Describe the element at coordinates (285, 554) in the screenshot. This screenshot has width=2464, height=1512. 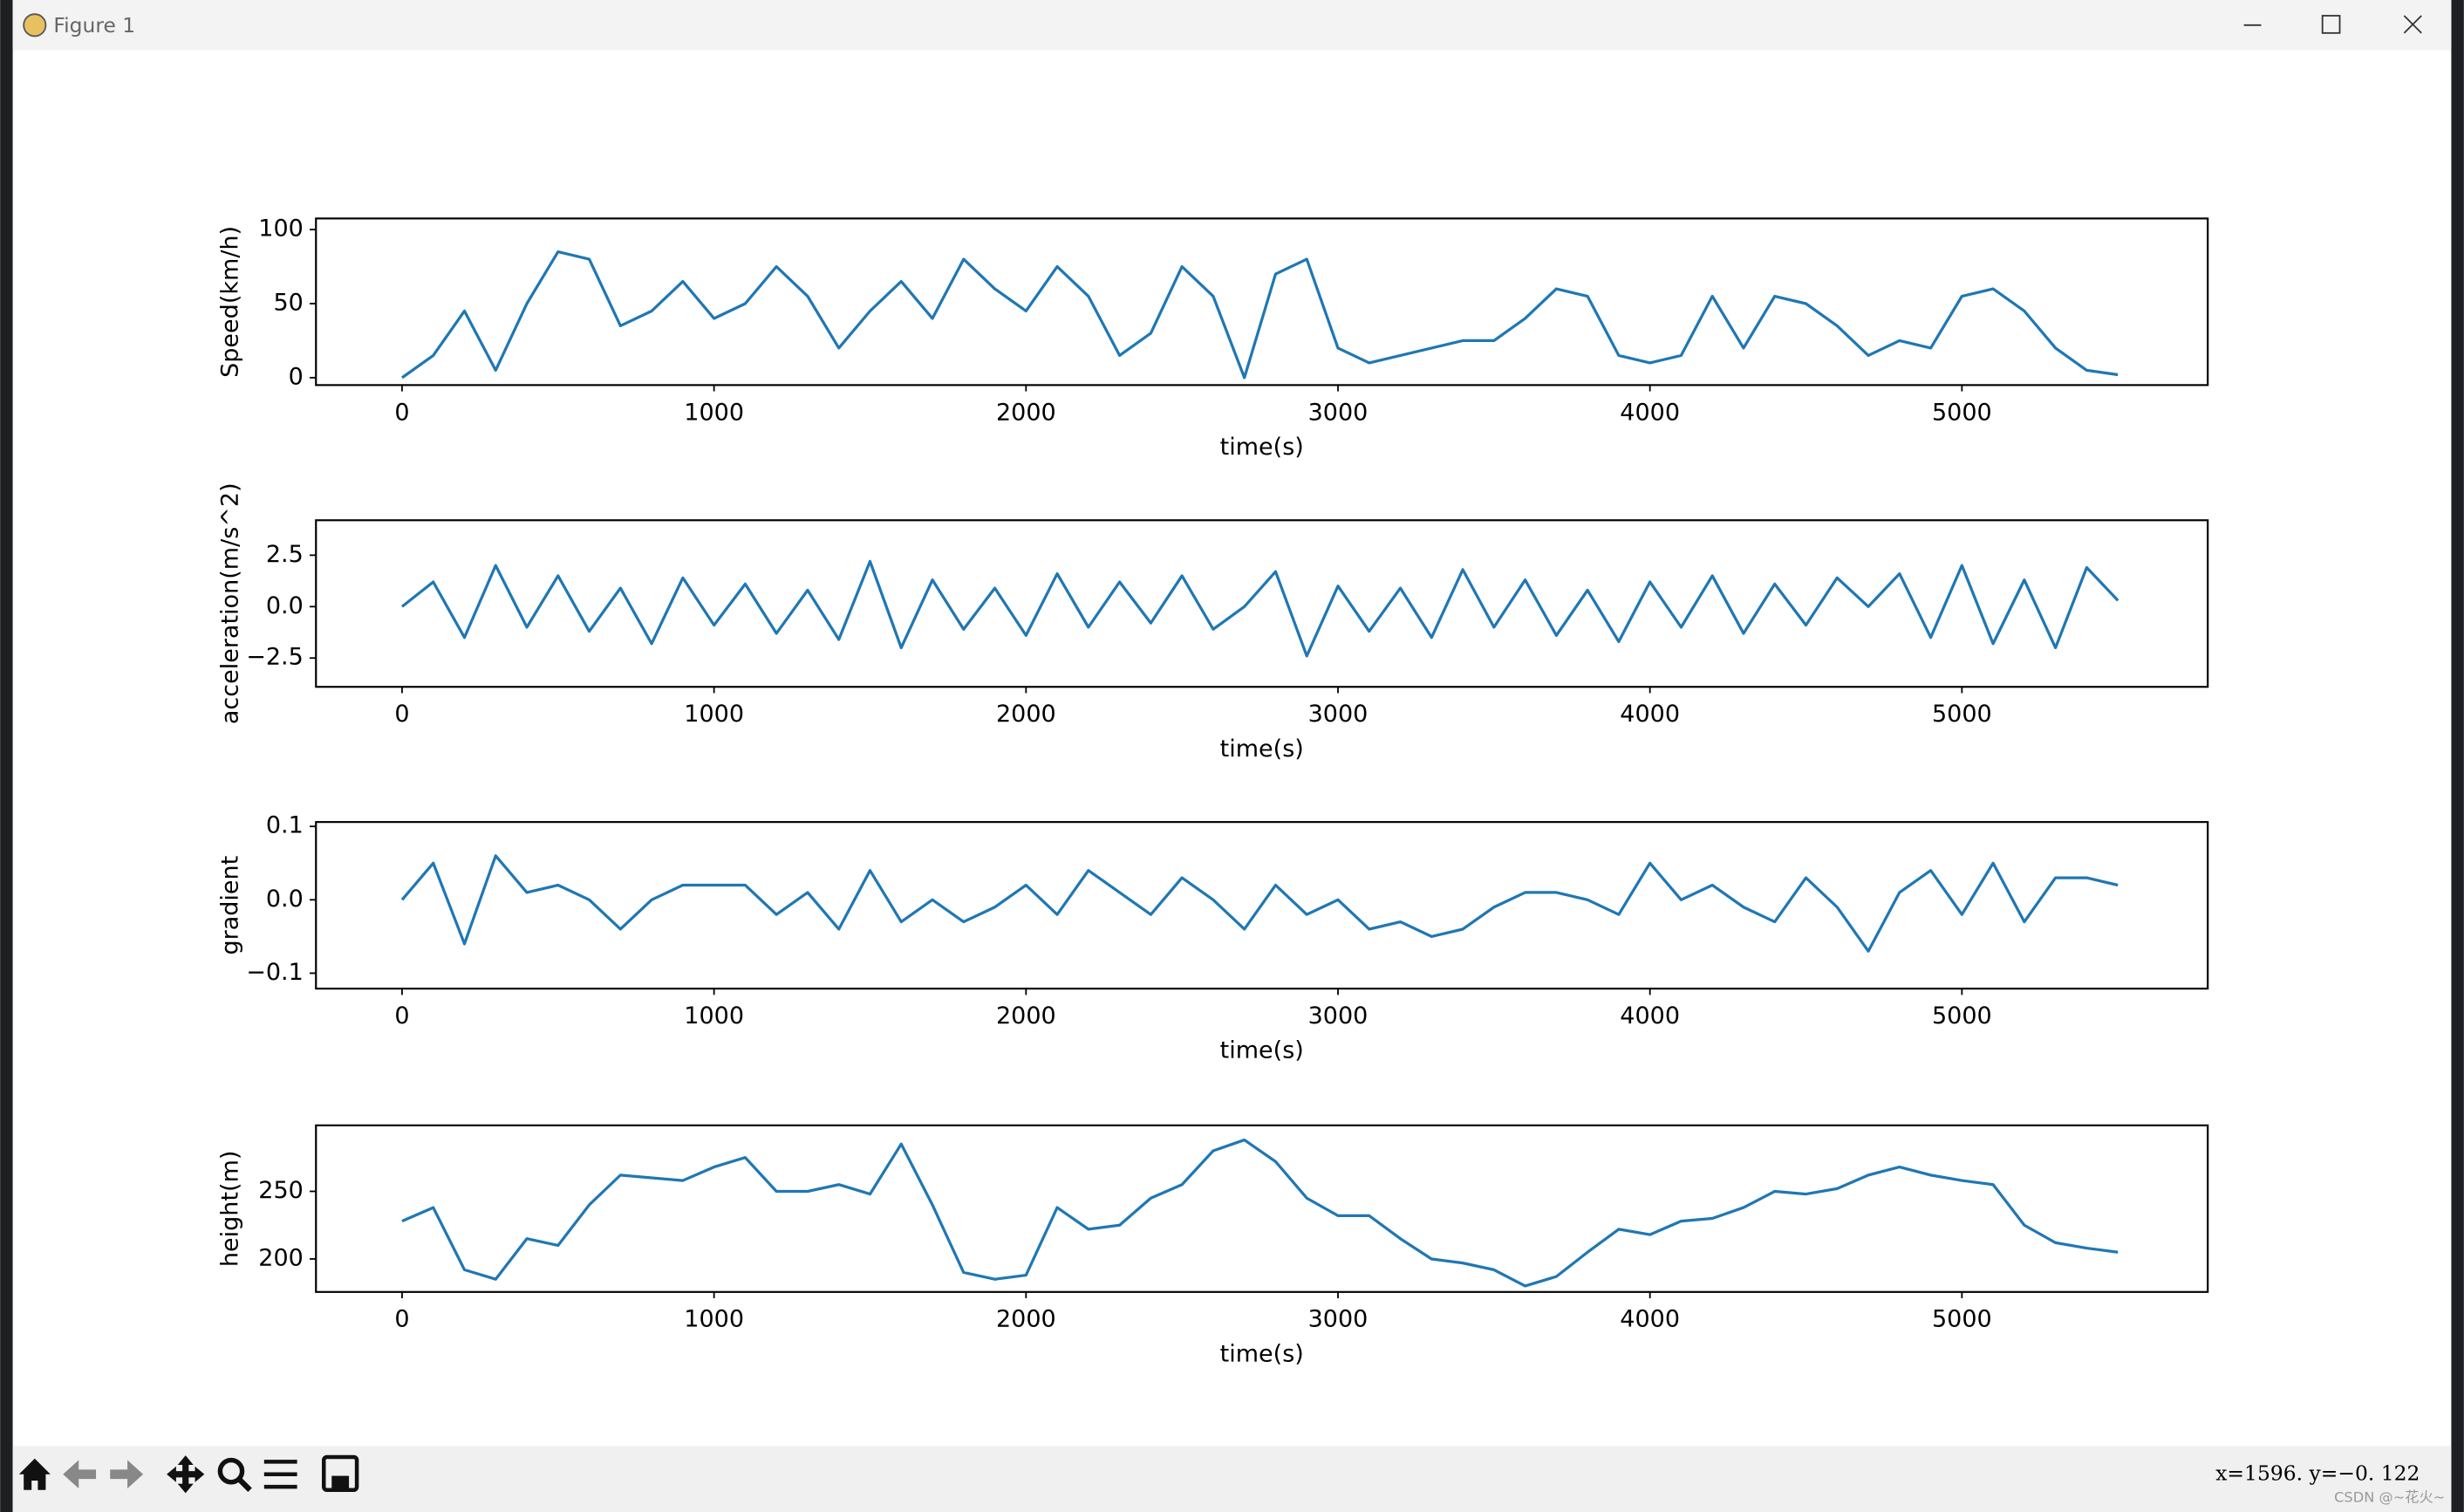
I see `y-tick-label: 2.5` at that location.